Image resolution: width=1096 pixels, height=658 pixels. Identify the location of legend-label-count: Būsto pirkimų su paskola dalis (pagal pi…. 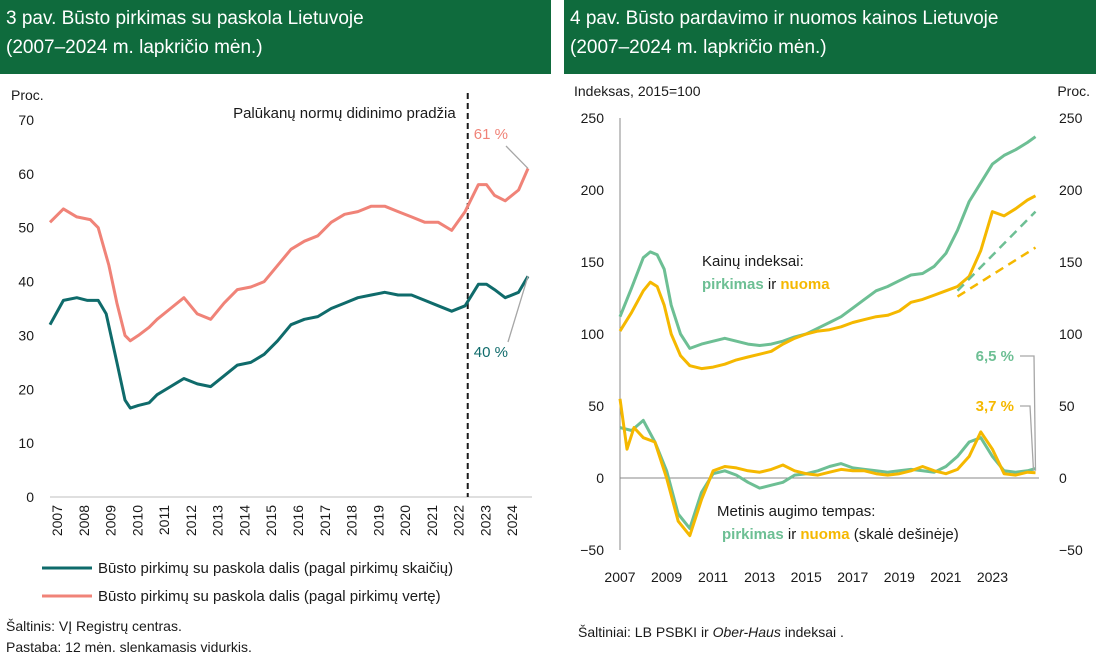
(275, 568).